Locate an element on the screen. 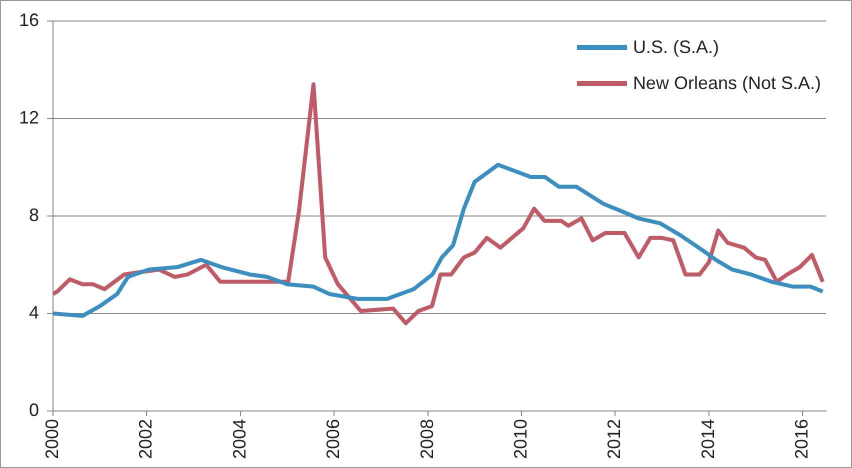 The image size is (852, 468). x-tick-label: 2014 is located at coordinates (708, 439).